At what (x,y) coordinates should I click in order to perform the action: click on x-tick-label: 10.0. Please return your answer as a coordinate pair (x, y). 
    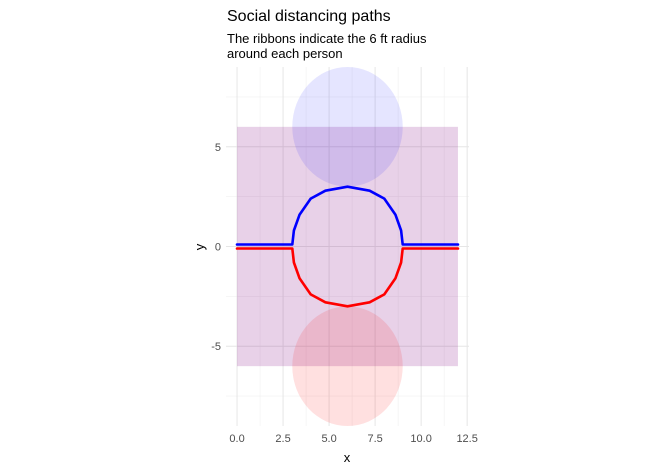
    Looking at the image, I should click on (420, 439).